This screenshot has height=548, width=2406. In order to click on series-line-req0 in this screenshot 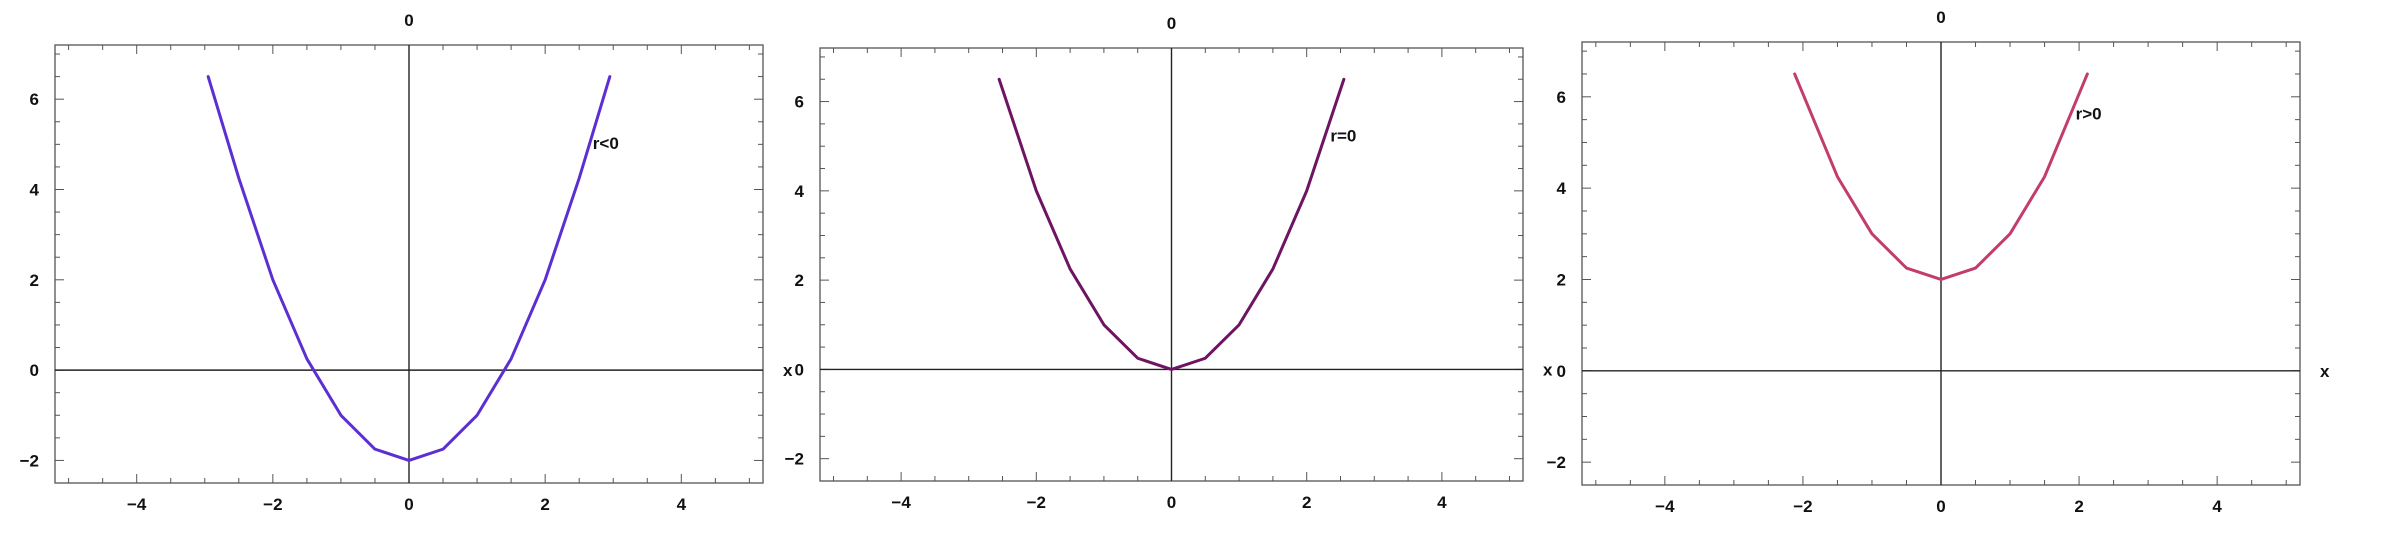, I will do `click(1171, 224)`.